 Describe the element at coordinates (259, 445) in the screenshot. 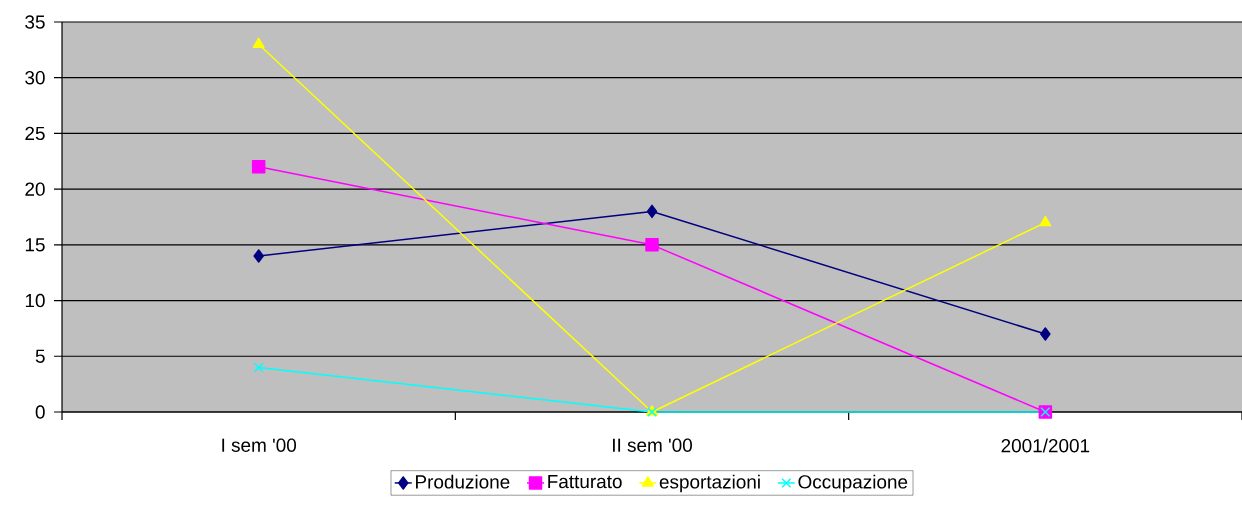

I see `x-tick-label: I sem '00` at that location.